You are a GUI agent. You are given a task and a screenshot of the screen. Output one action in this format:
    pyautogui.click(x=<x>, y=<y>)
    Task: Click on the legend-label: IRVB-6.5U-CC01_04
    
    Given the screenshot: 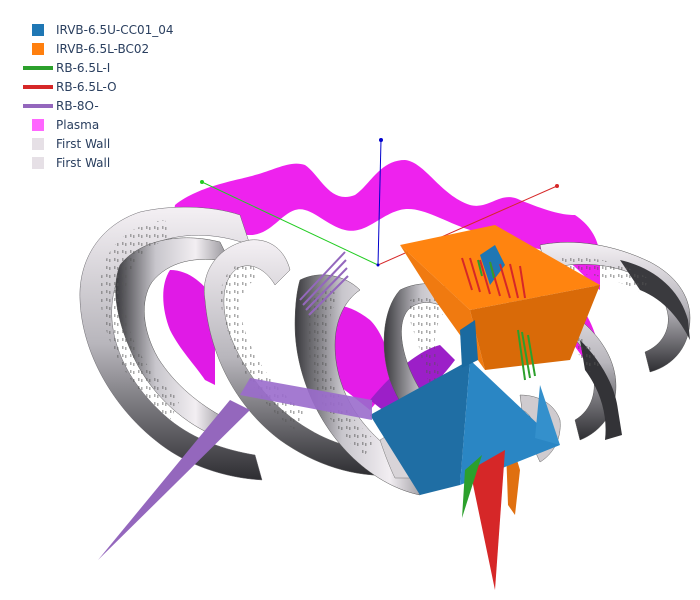 What is the action you would take?
    pyautogui.click(x=115, y=29)
    